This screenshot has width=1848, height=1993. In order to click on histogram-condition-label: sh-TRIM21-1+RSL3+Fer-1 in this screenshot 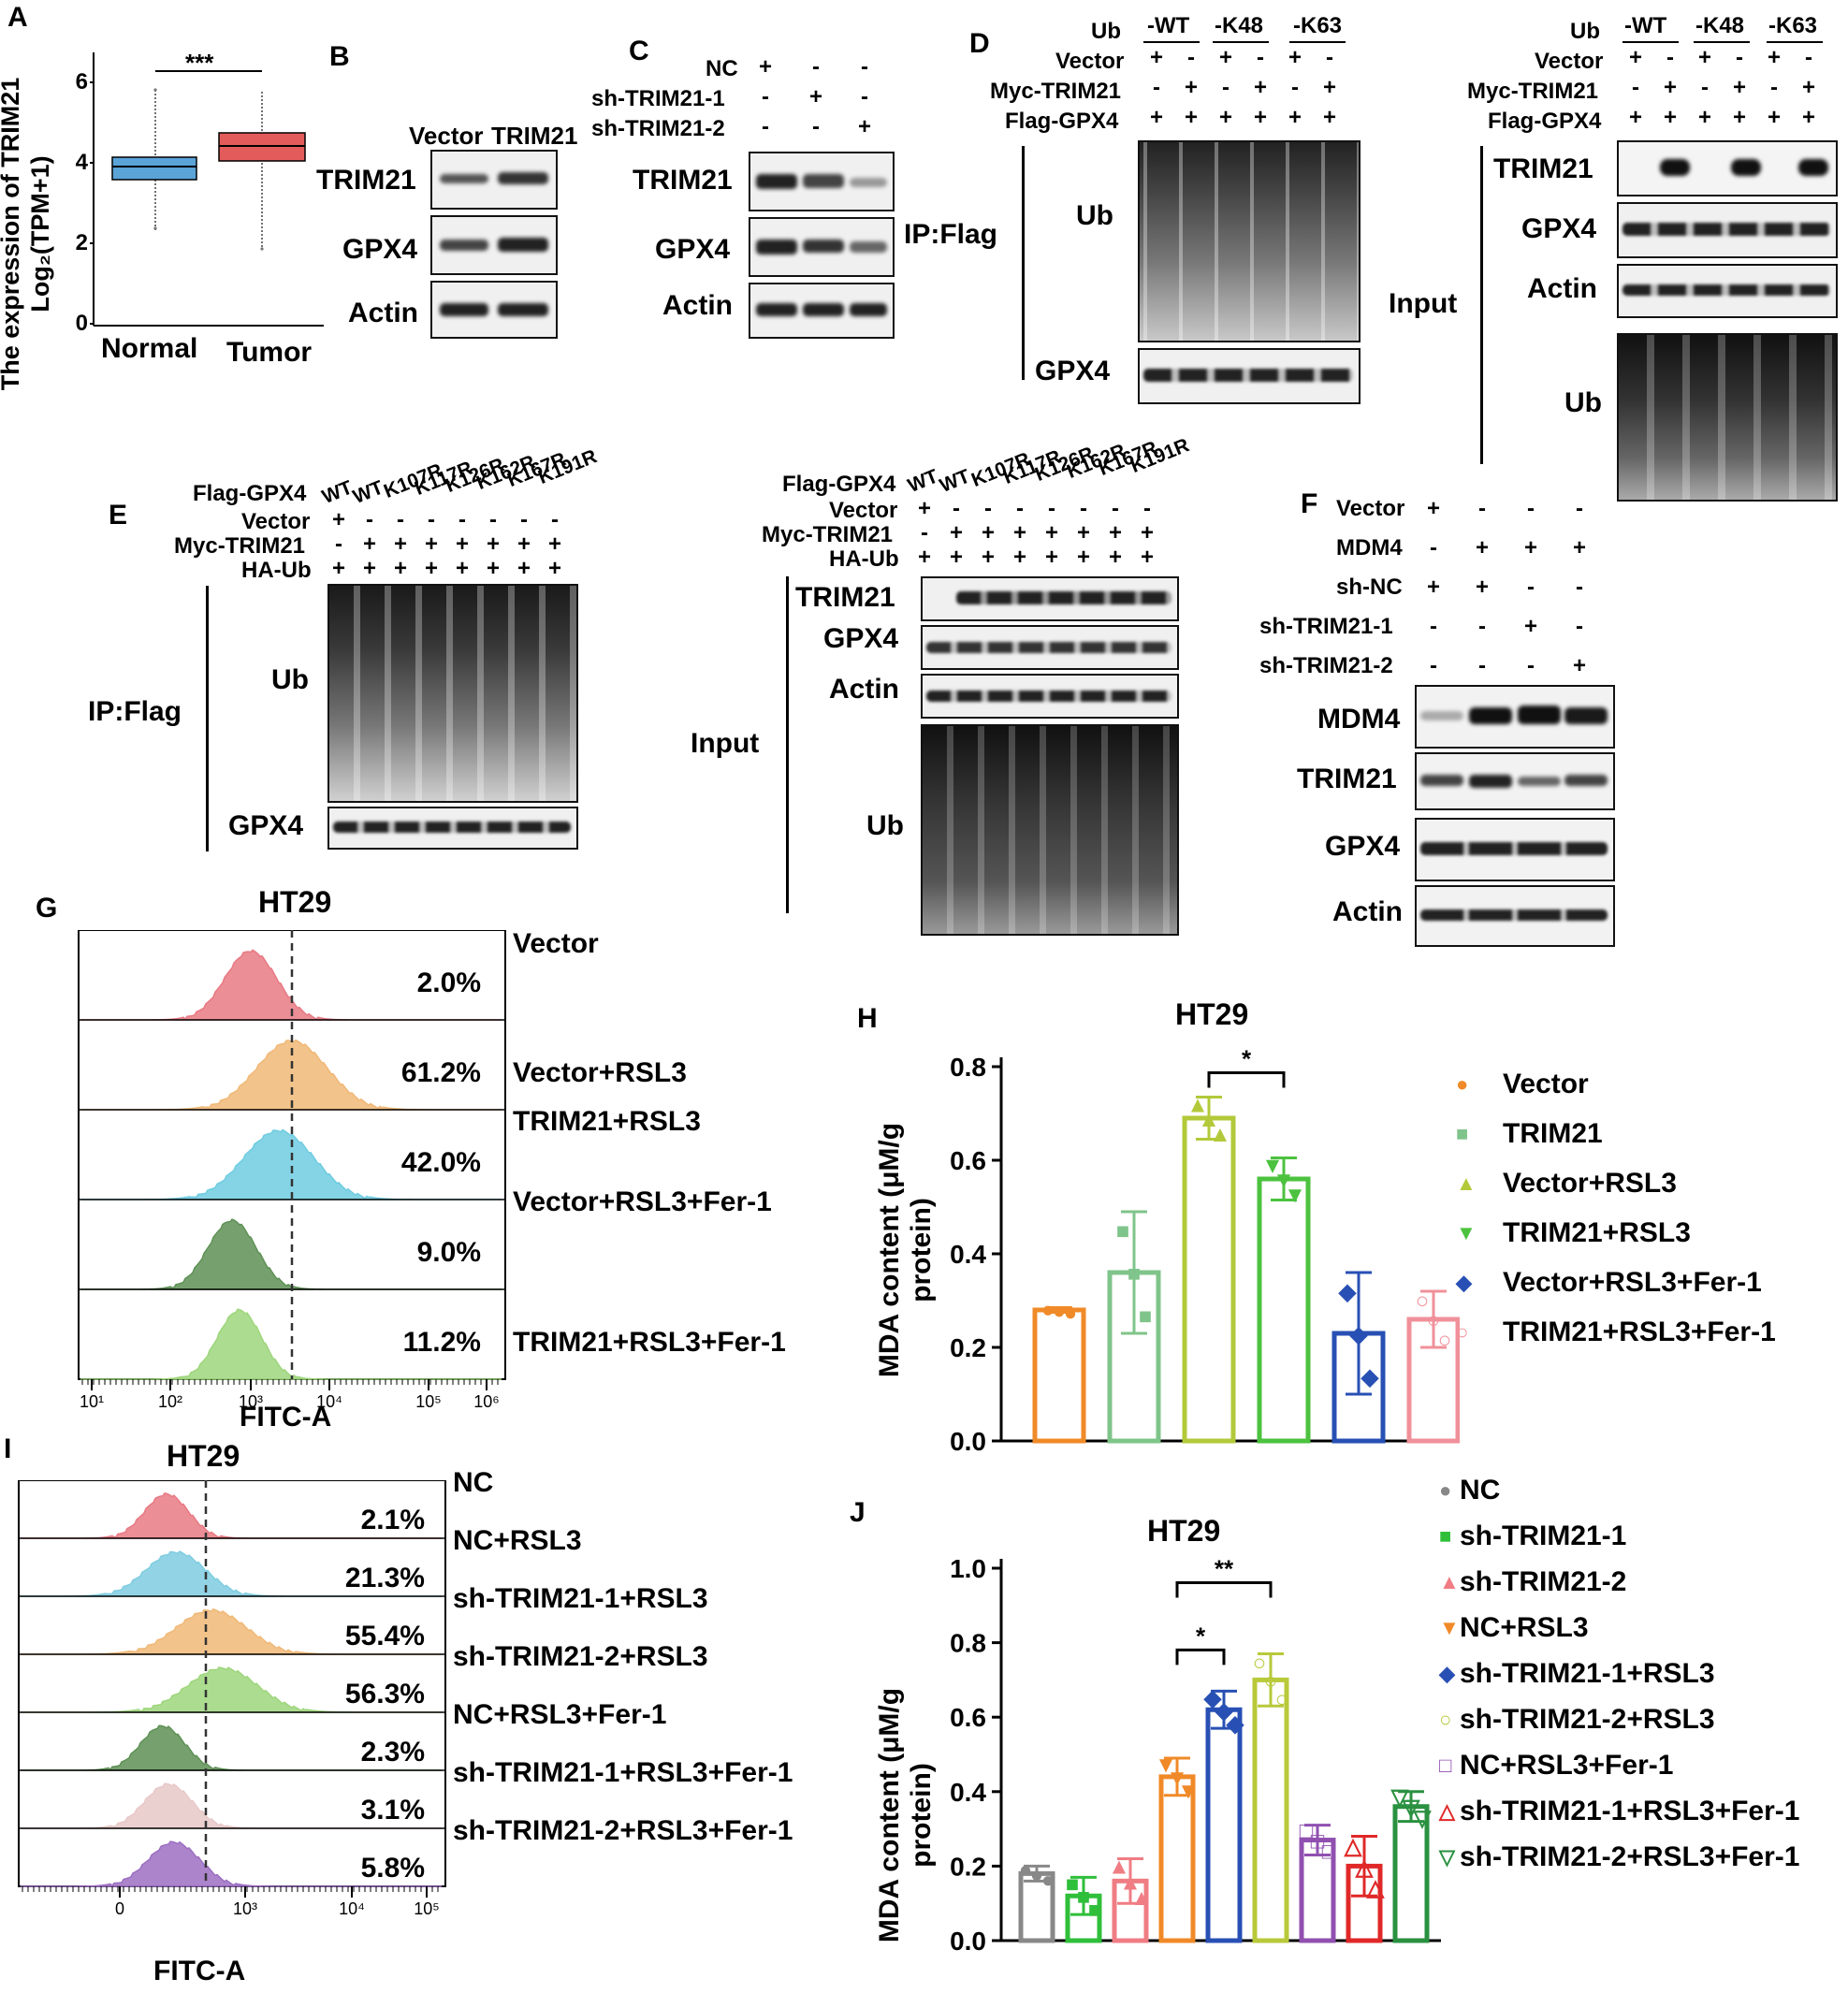, I will do `click(623, 1772)`.